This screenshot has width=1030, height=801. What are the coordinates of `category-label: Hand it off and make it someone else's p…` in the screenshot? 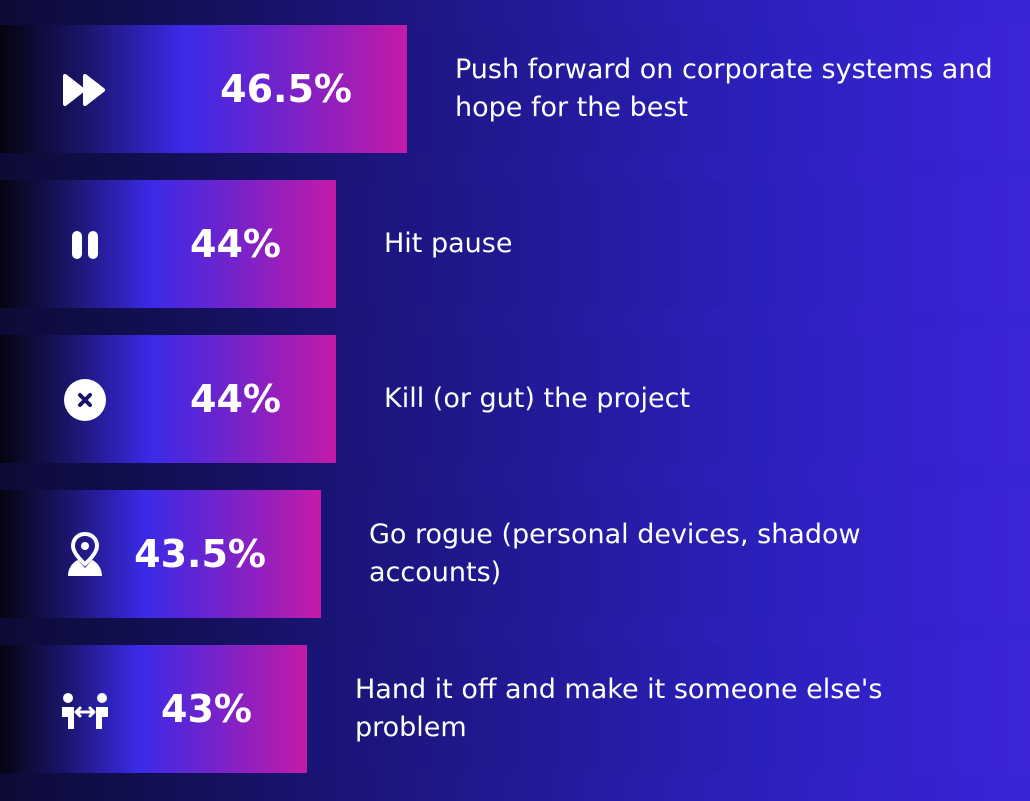 It's located at (619, 708).